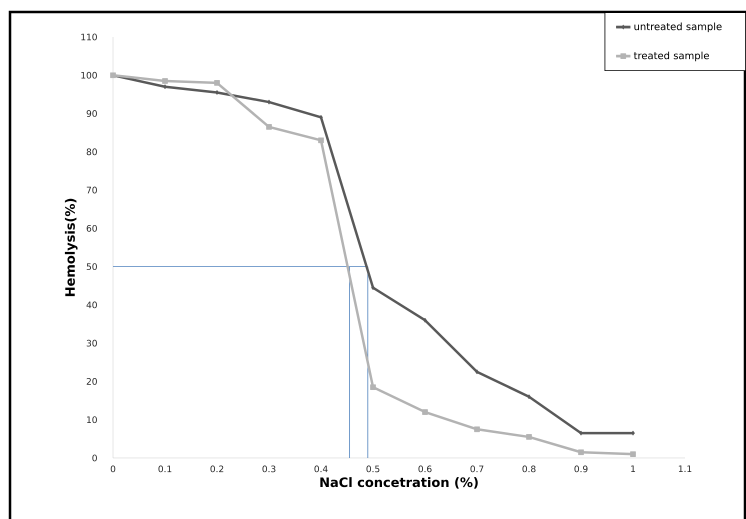 This screenshot has width=746, height=519. What do you see at coordinates (91, 152) in the screenshot?
I see `y-tick-label: 80` at bounding box center [91, 152].